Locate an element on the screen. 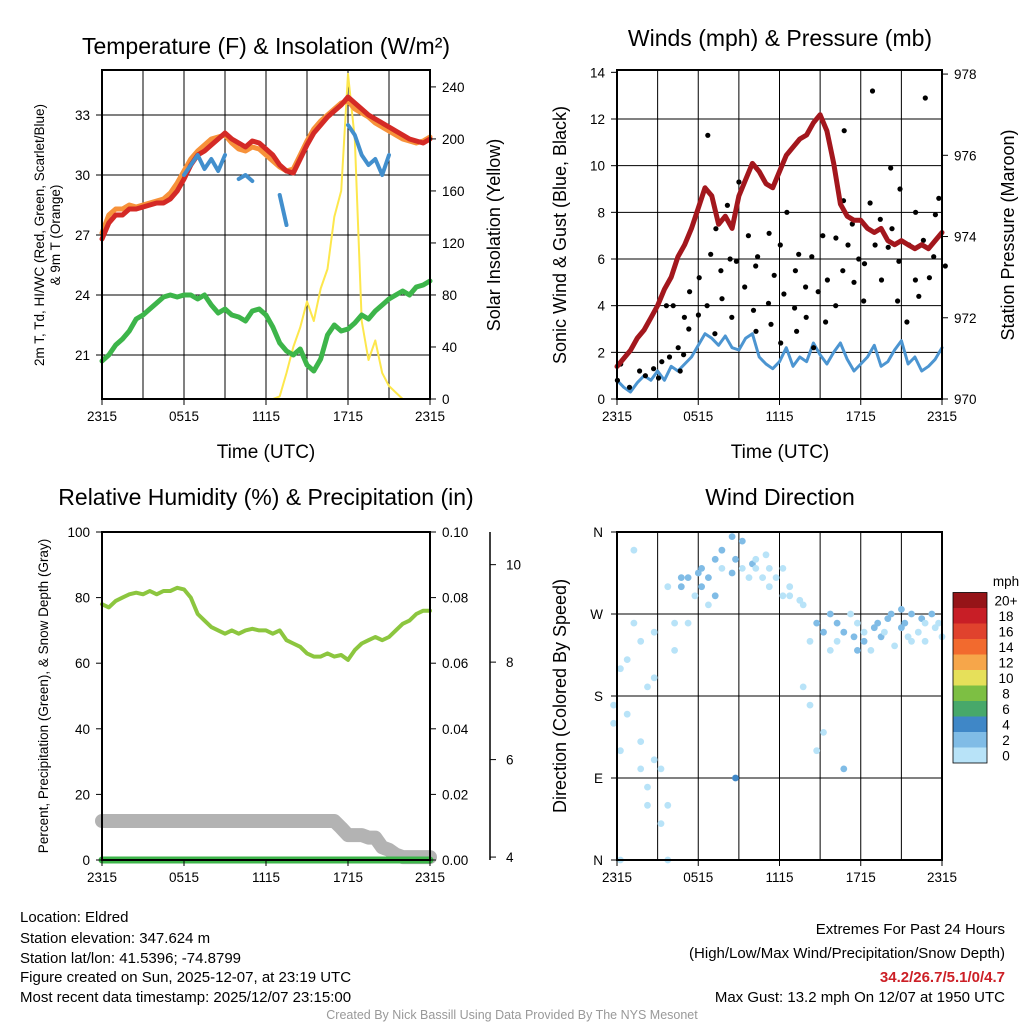  solar-y-tick-label: 240 is located at coordinates (453, 87).